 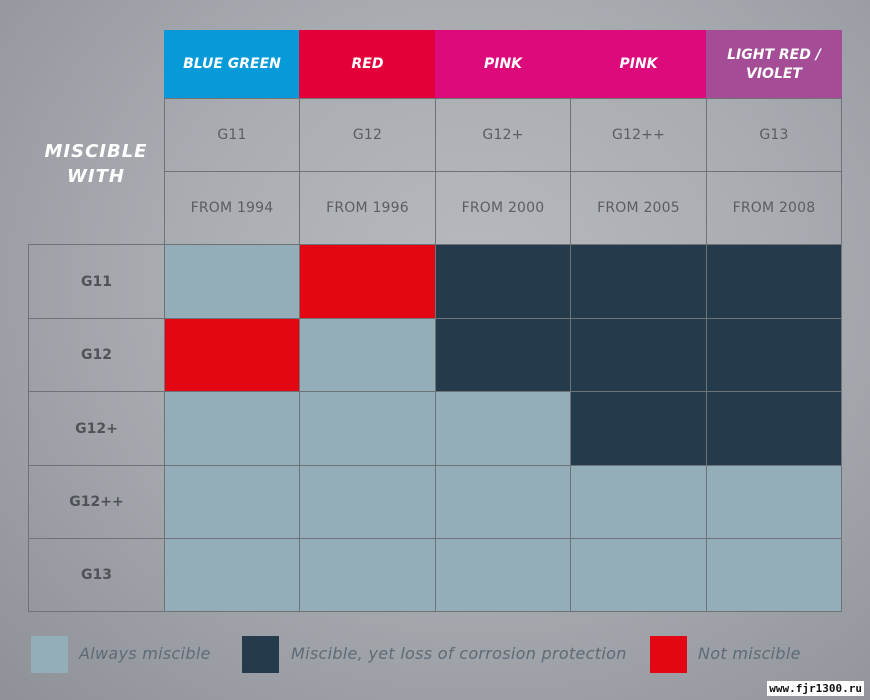 What do you see at coordinates (503, 208) in the screenshot?
I see `introduced-year-cell: FROM 2000` at bounding box center [503, 208].